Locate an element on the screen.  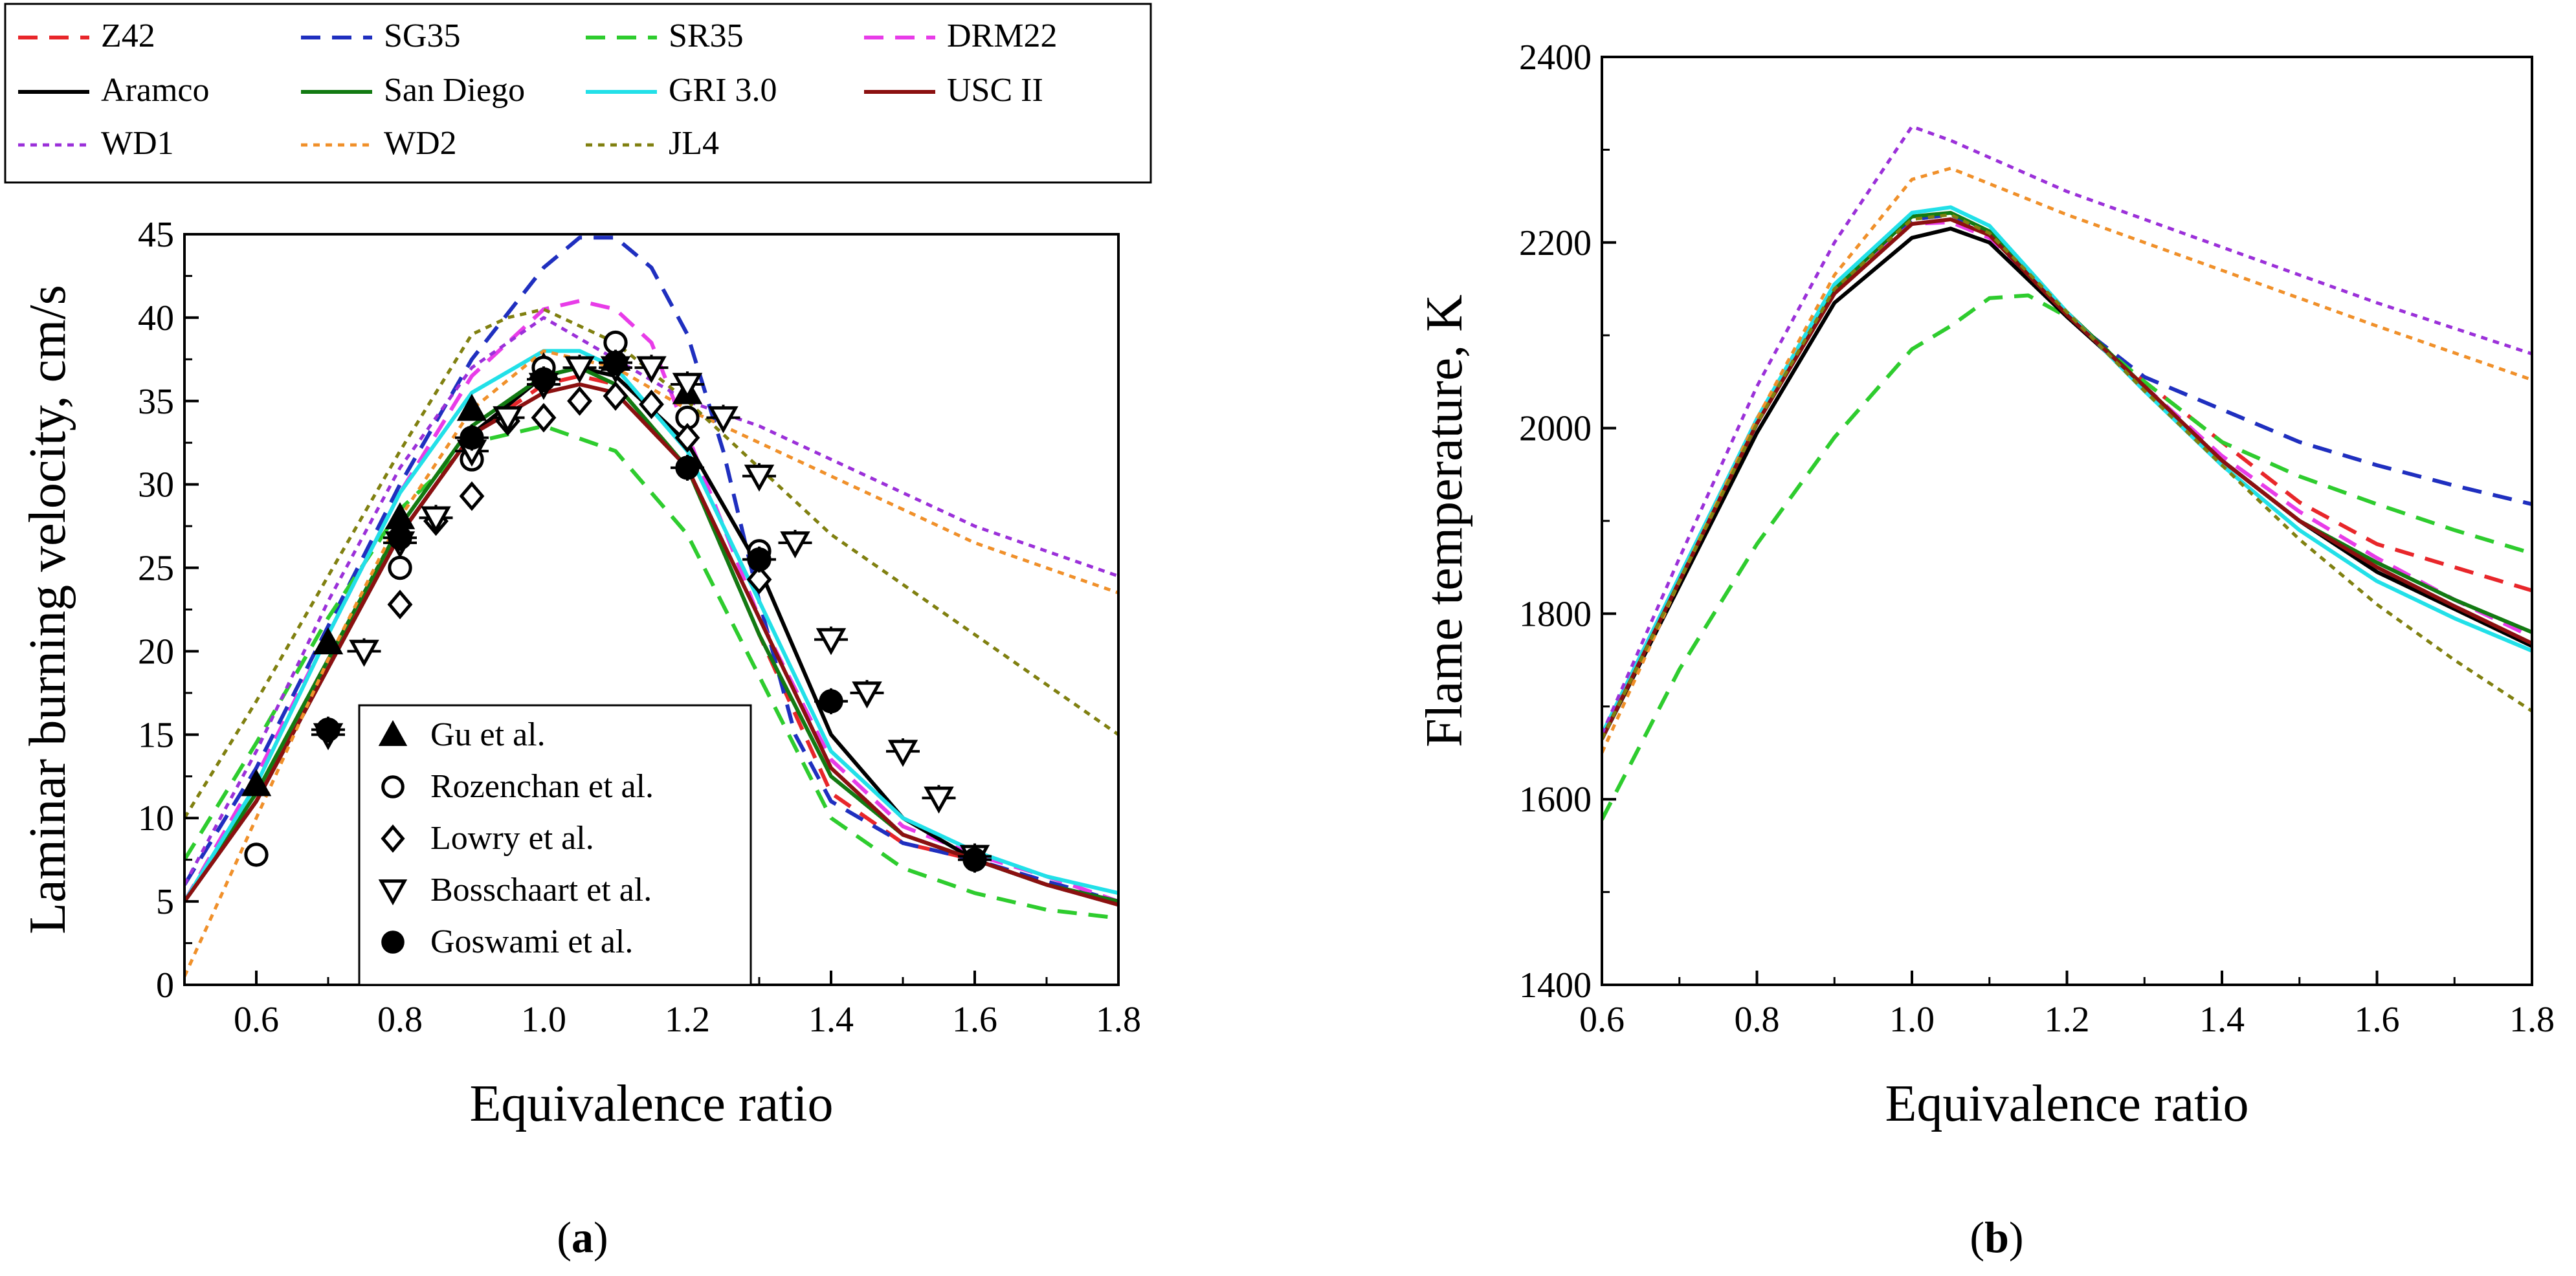
panel-a-ytick-label-2: 10 is located at coordinates (156, 819).